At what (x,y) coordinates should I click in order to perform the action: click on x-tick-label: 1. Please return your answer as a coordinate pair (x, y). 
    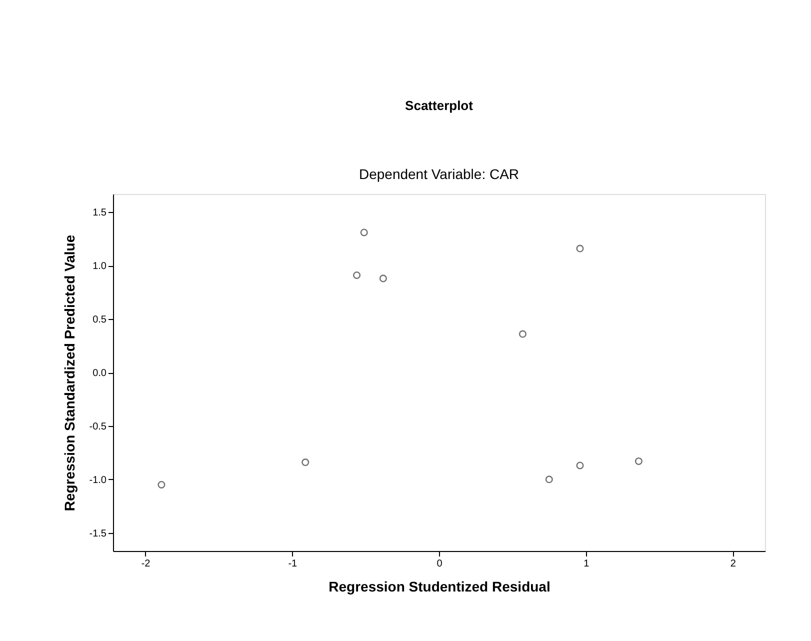
    Looking at the image, I should click on (587, 564).